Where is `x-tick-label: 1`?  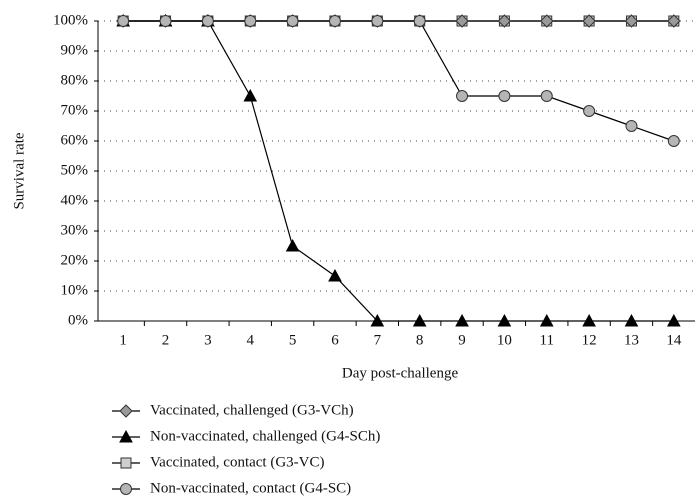 x-tick-label: 1 is located at coordinates (123, 340).